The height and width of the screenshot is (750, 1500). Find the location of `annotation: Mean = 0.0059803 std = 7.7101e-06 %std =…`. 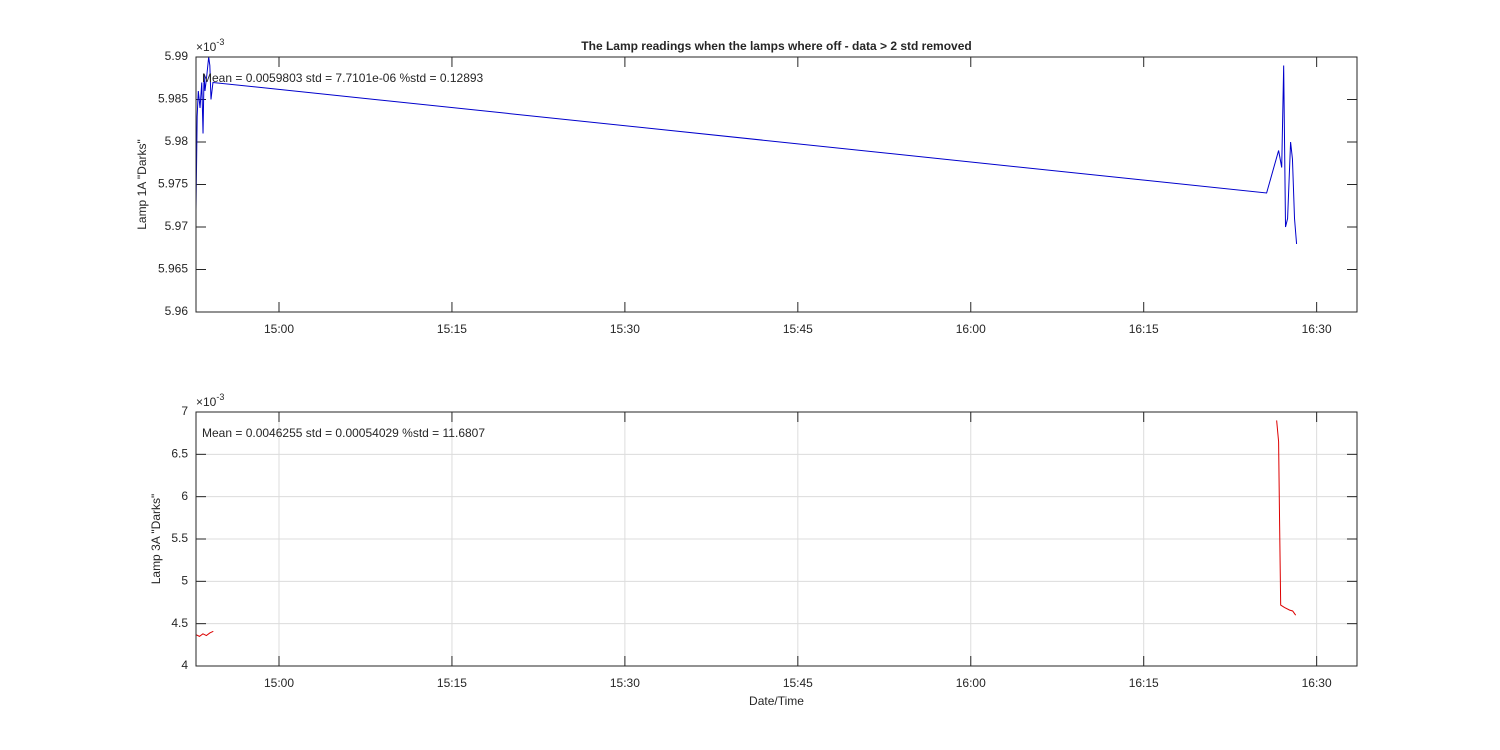

annotation: Mean = 0.0059803 std = 7.7101e-06 %std =… is located at coordinates (343, 78).